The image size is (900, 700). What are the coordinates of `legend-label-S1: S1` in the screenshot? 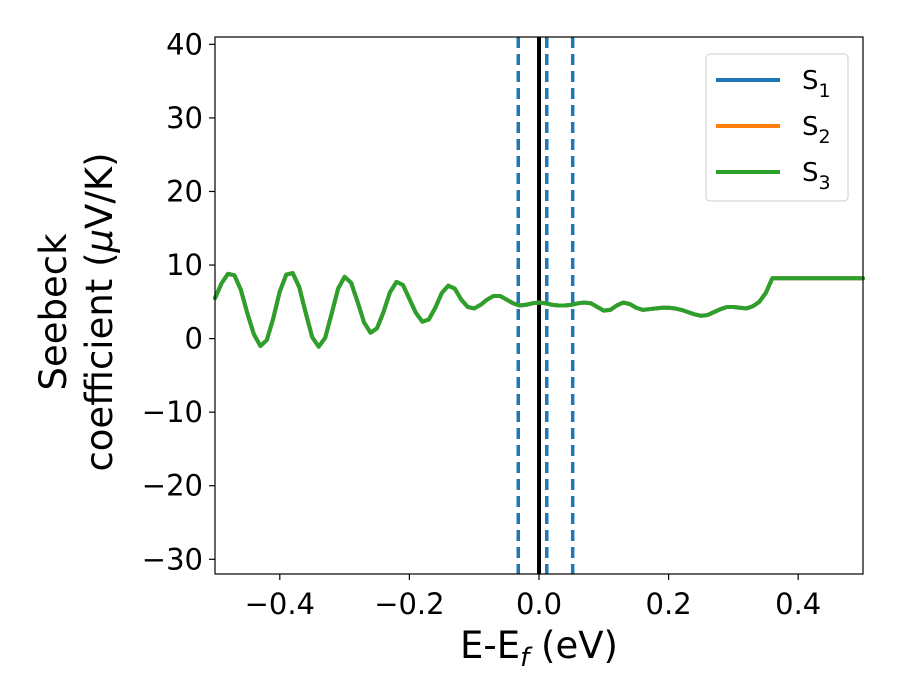 It's located at (816, 84).